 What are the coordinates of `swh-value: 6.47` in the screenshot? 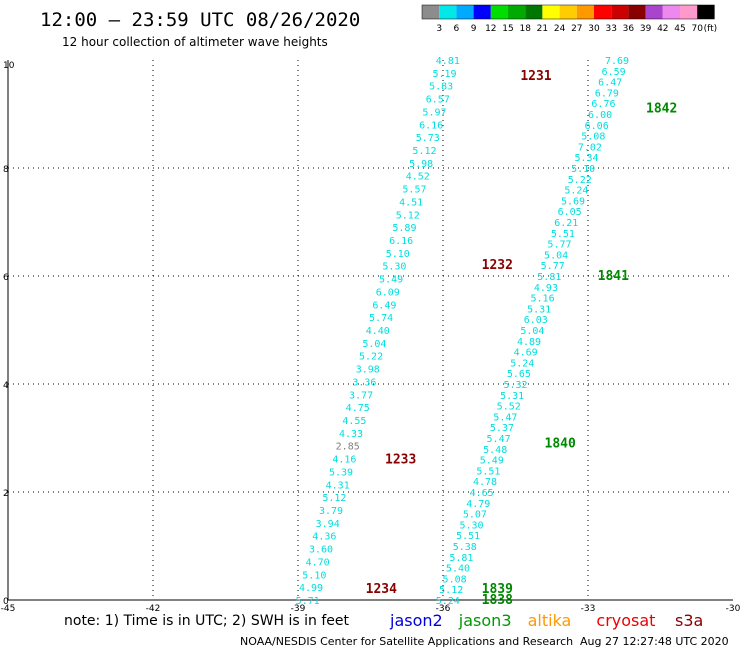 It's located at (610, 83).